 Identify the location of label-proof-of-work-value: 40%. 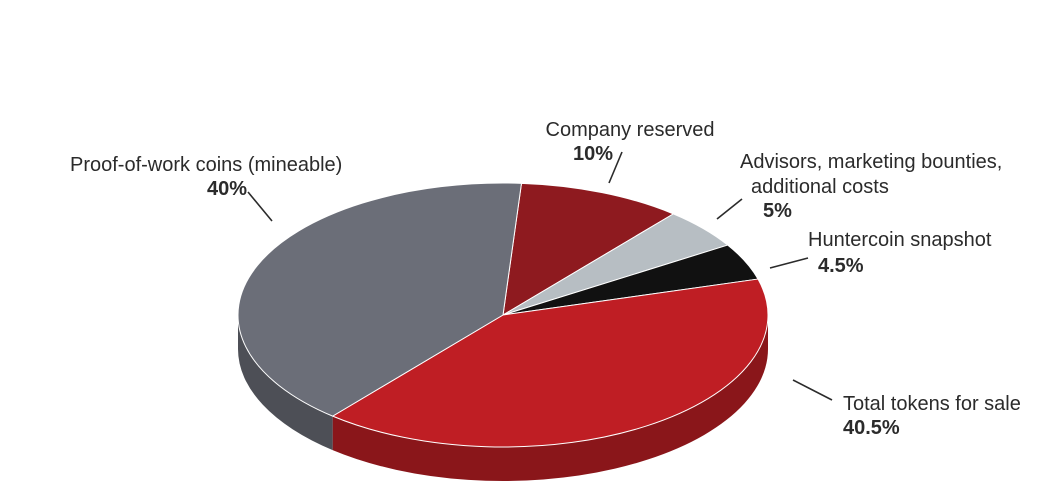
(227, 189).